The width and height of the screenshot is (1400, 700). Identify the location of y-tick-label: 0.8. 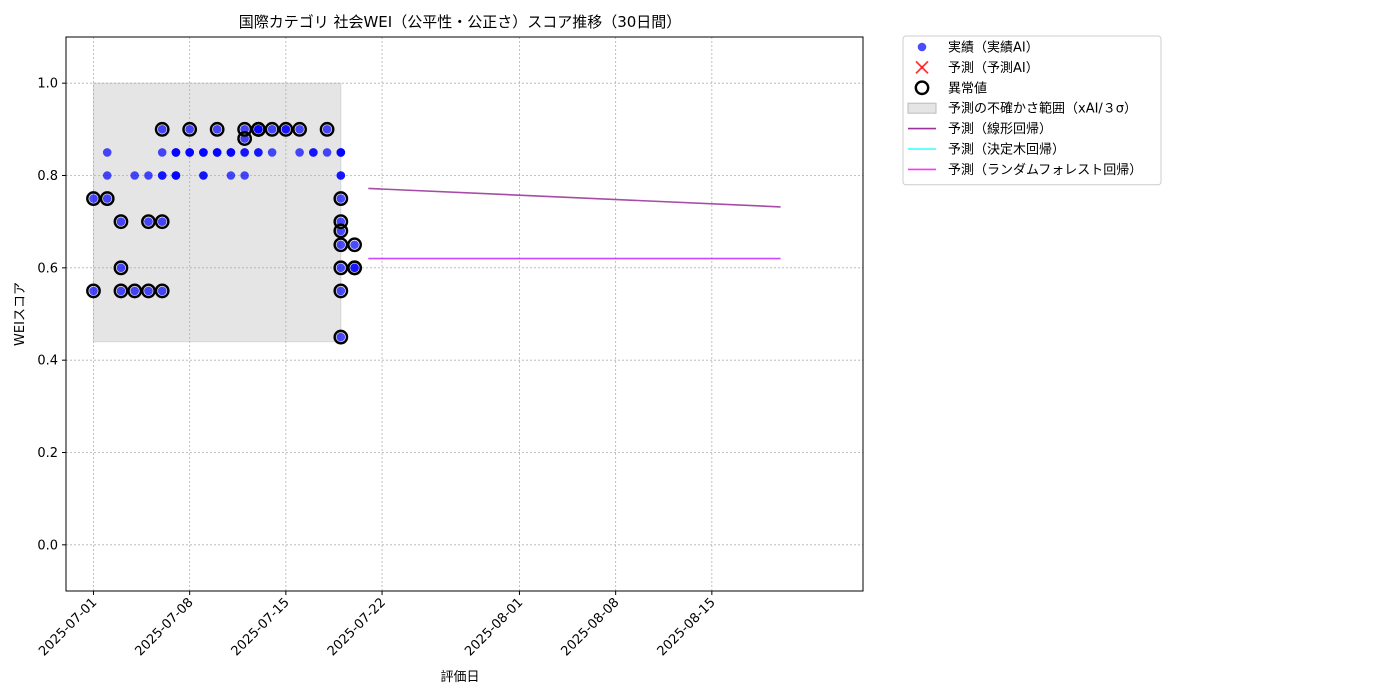
(47, 176).